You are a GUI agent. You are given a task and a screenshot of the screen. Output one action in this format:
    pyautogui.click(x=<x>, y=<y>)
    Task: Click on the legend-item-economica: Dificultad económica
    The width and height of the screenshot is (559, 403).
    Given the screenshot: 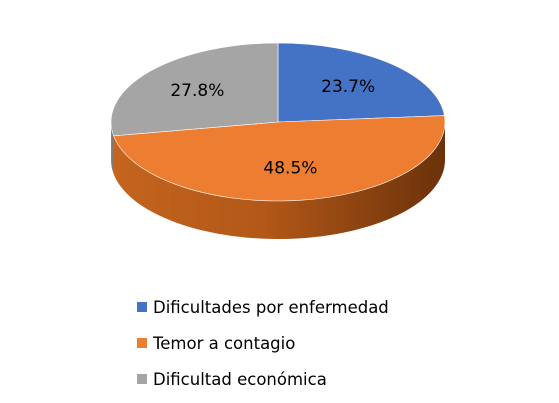 What is the action you would take?
    pyautogui.click(x=263, y=379)
    